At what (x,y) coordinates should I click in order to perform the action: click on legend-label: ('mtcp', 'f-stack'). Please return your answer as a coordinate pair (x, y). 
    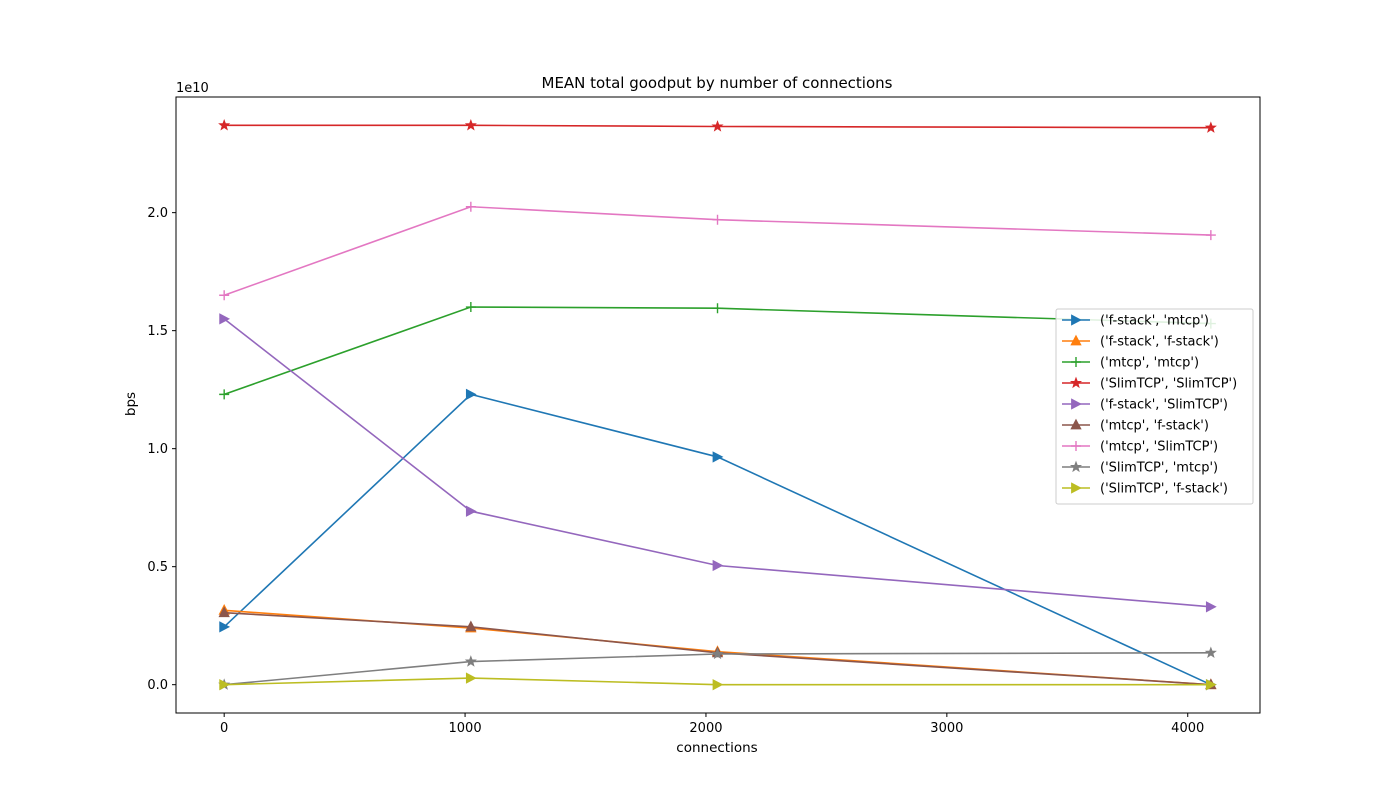
    Looking at the image, I should click on (1154, 426).